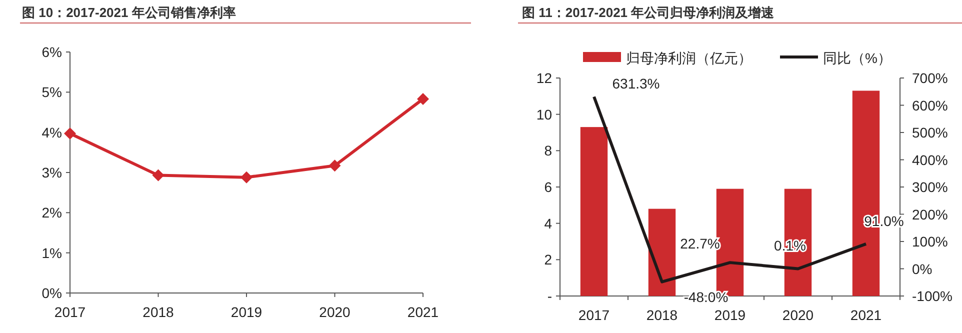 The image size is (962, 333). What do you see at coordinates (930, 132) in the screenshot?
I see `y2-tick-label: 500%` at bounding box center [930, 132].